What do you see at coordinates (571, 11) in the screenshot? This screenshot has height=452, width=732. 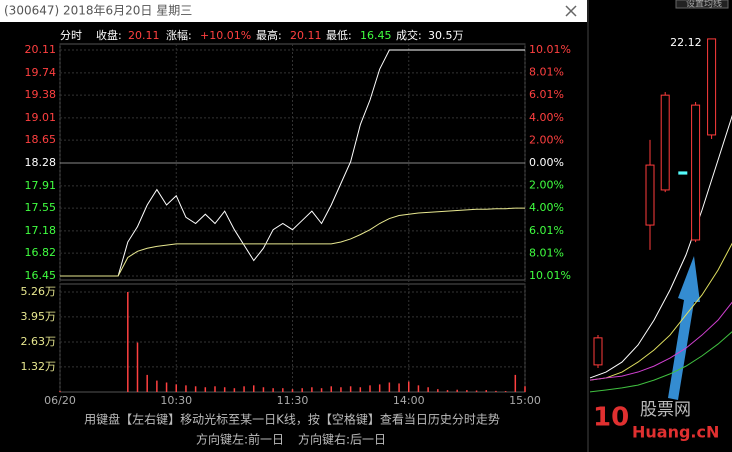 I see `close-button` at bounding box center [571, 11].